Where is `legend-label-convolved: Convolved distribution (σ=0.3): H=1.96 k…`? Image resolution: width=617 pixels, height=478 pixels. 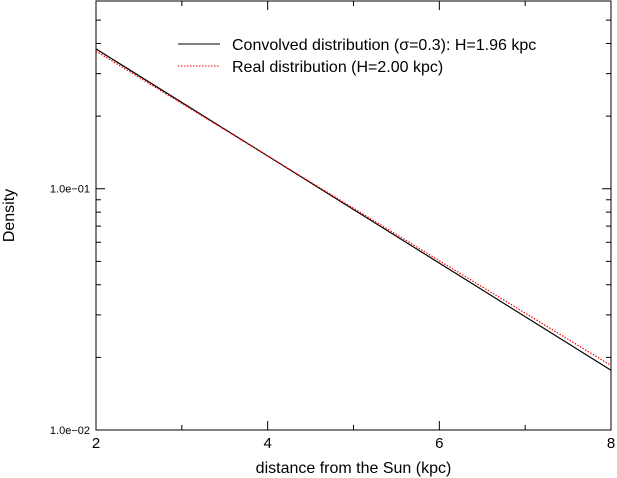 legend-label-convolved: Convolved distribution (σ=0.3): H=1.96 k… is located at coordinates (384, 45).